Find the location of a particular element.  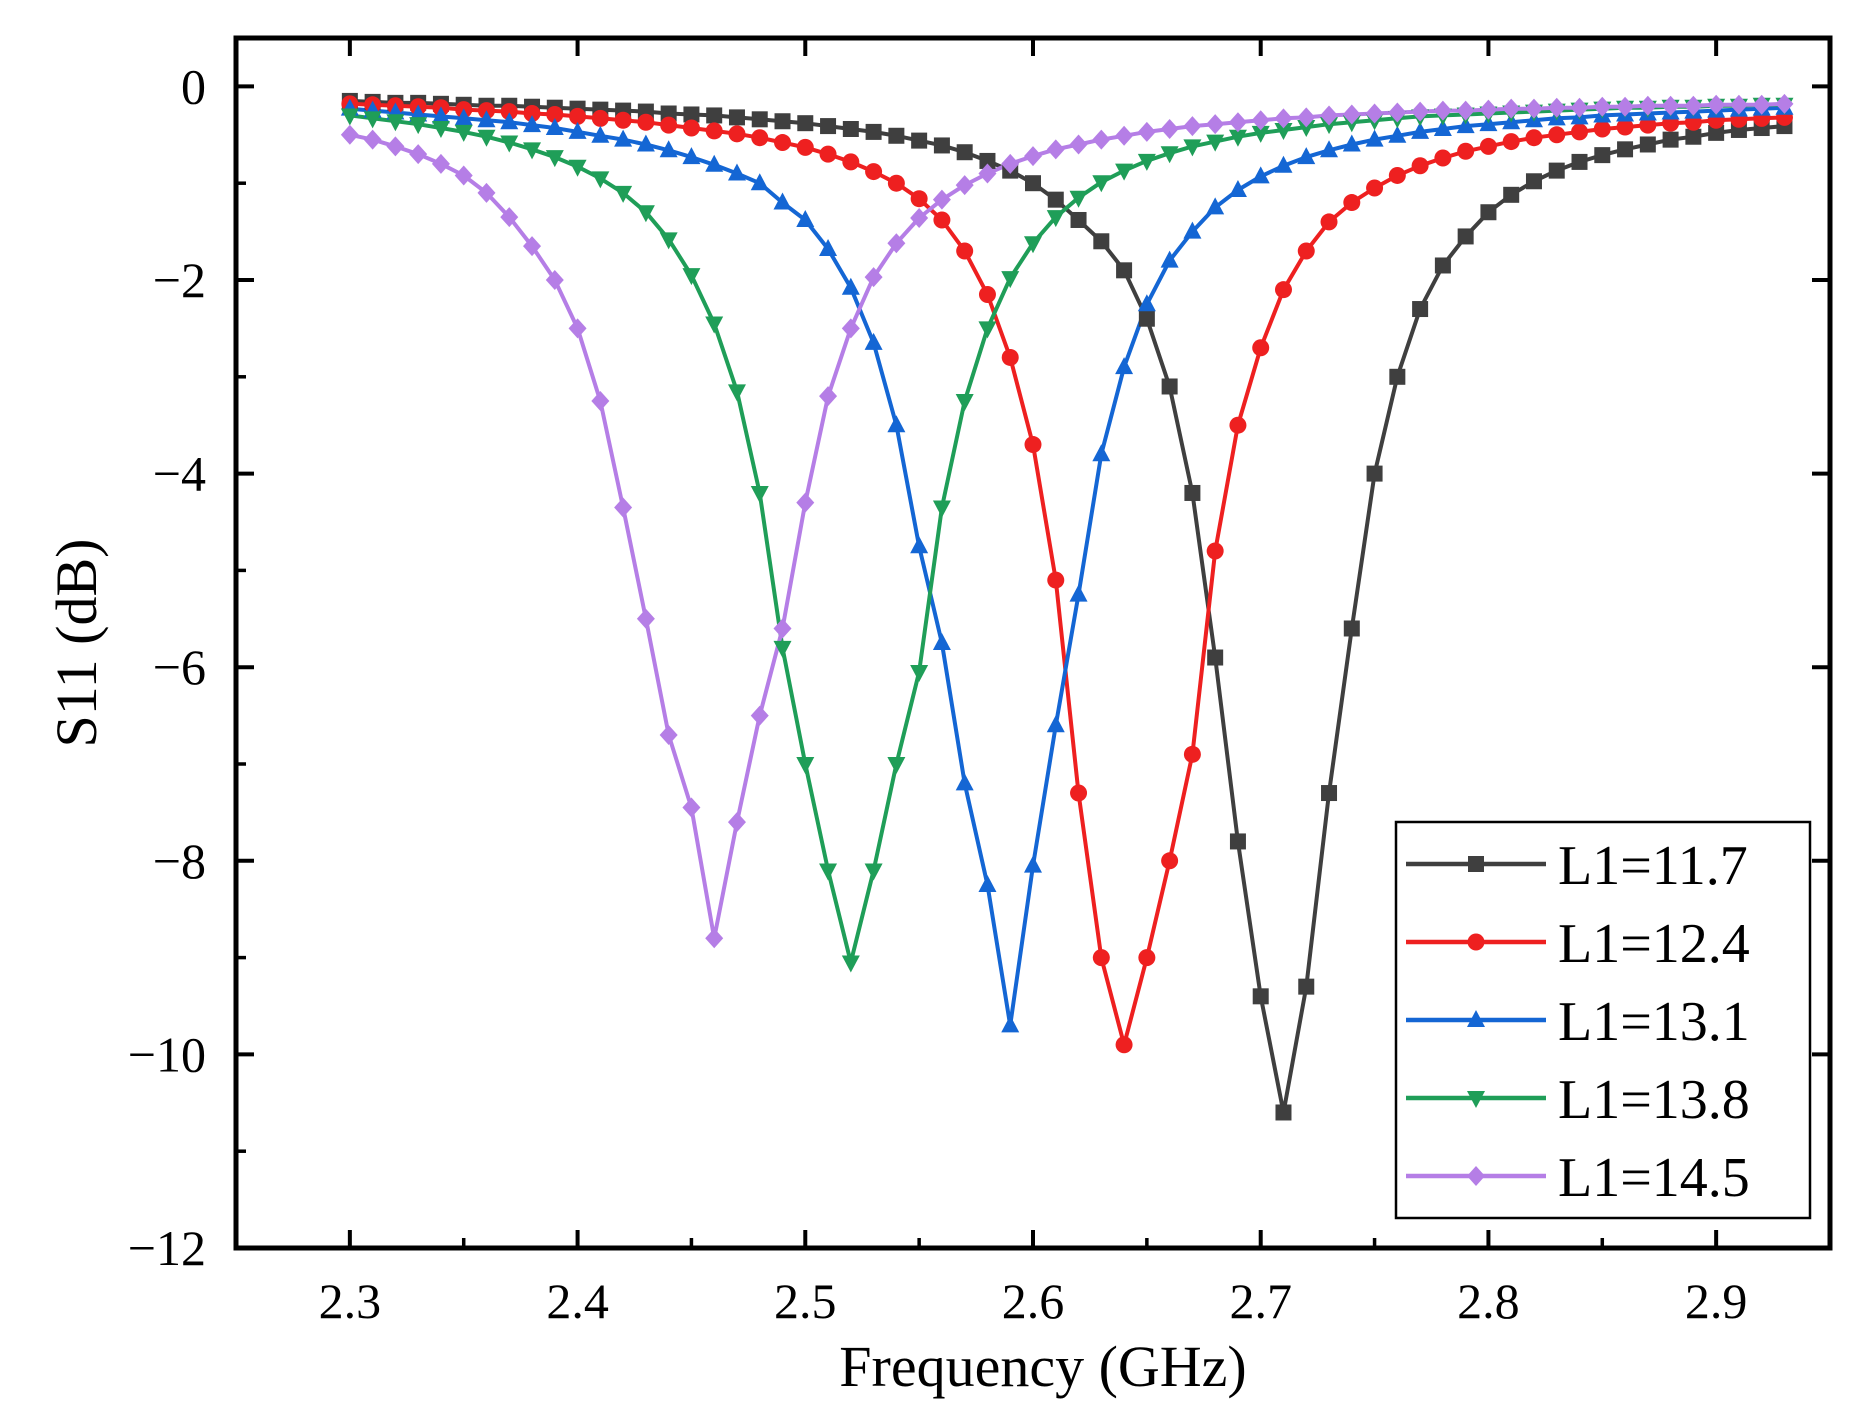

y-tick-label: −6 is located at coordinates (179, 667).